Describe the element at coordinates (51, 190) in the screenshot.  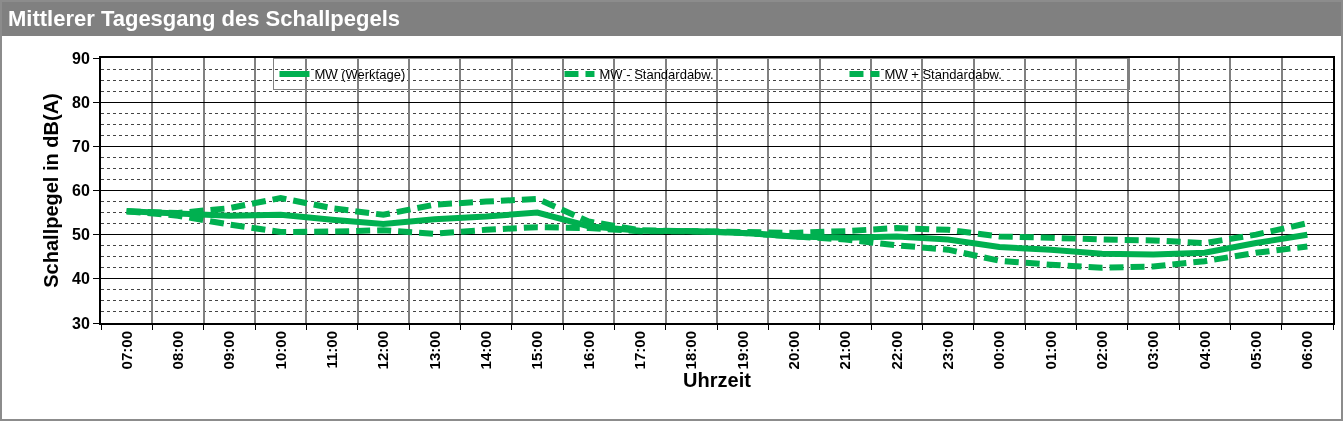
I see `y-axis-title: Schallpegel in dB(A)` at that location.